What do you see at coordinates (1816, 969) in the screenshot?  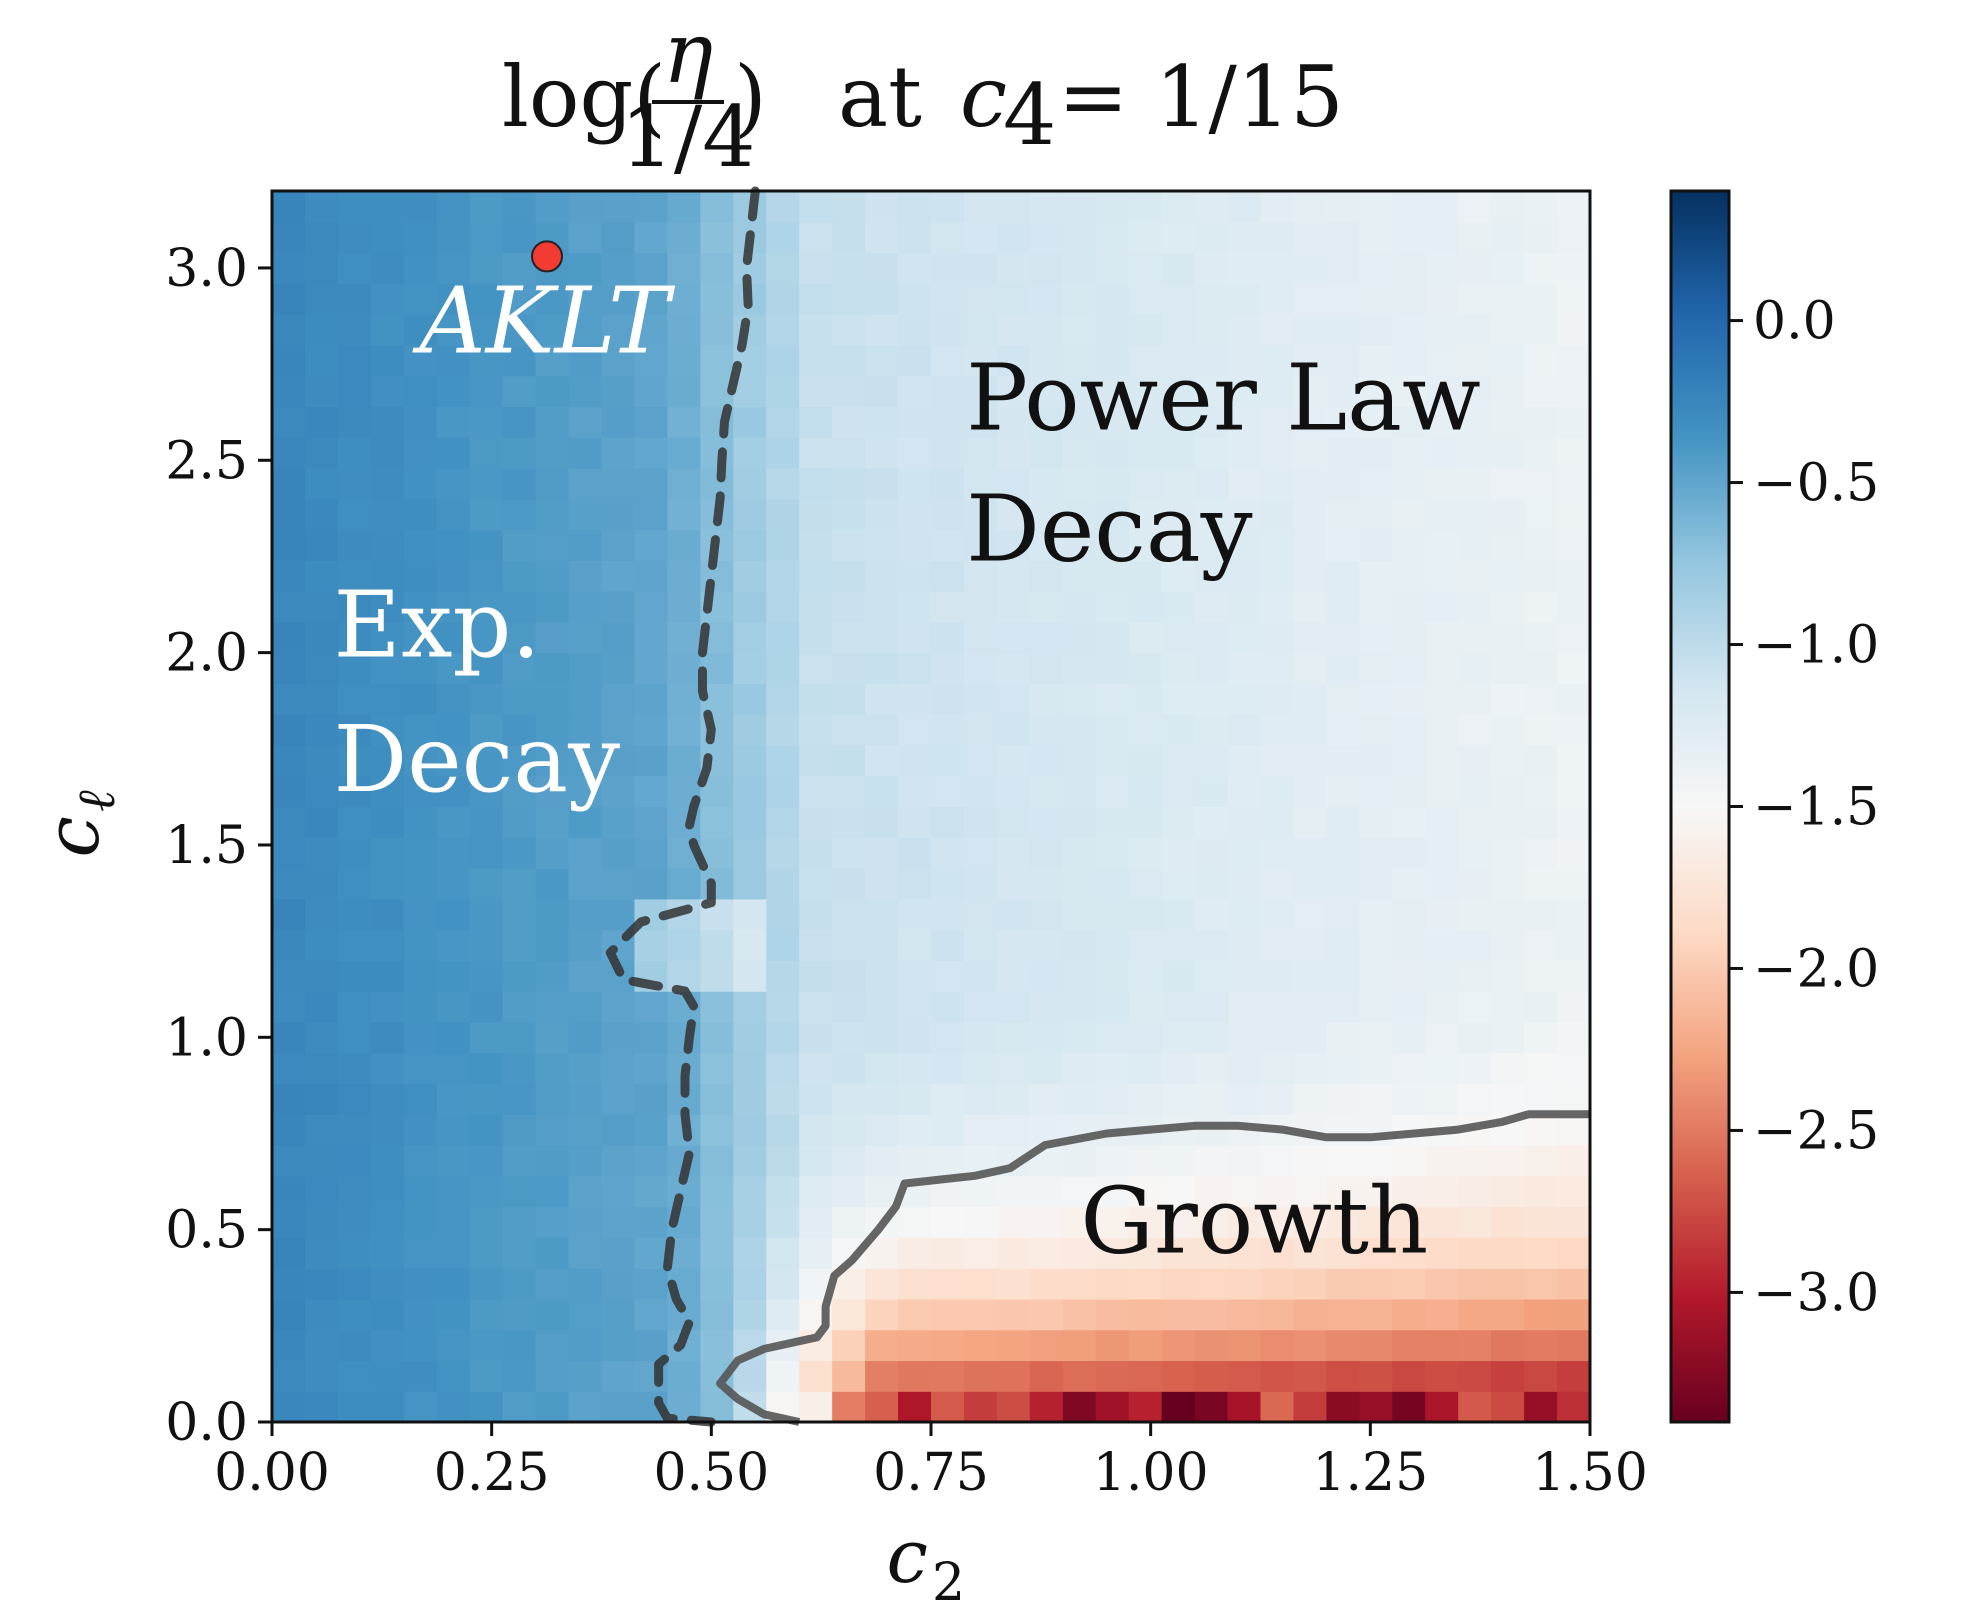 I see `colorbar-tick-label: −2.0` at bounding box center [1816, 969].